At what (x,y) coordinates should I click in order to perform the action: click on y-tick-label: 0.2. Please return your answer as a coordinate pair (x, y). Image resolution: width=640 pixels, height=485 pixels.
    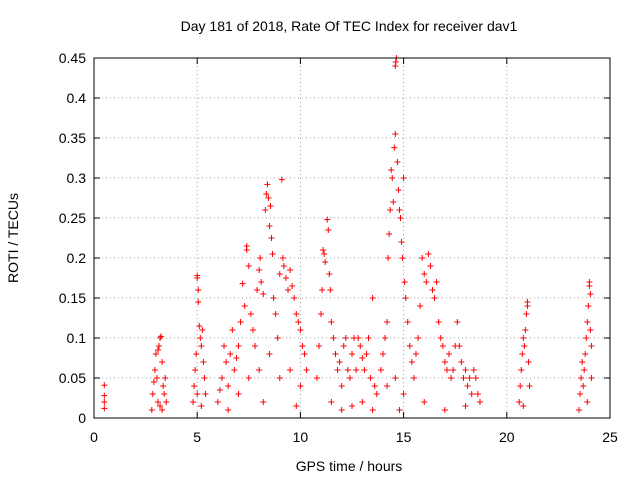
    Looking at the image, I should click on (77, 258).